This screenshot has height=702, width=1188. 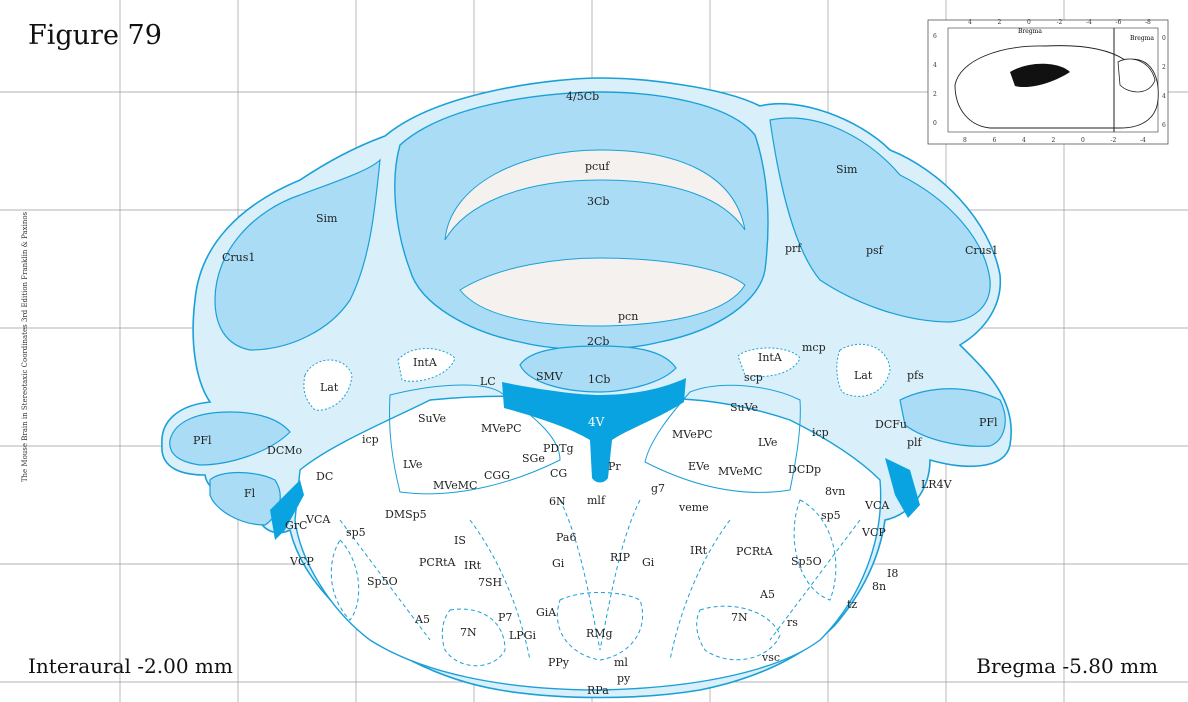 What do you see at coordinates (558, 448) in the screenshot?
I see `label-pdtg: PDTg` at bounding box center [558, 448].